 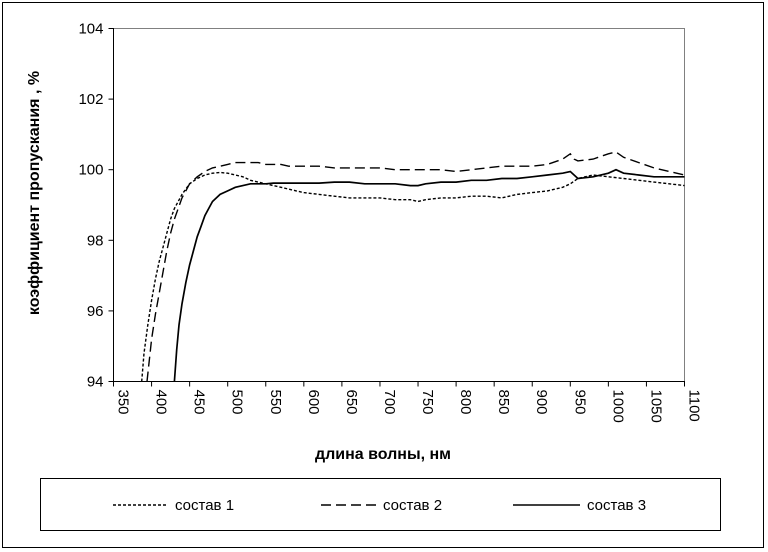 I want to click on y-ticks: 94 96 98 100 102 104, so click(x=96, y=206).